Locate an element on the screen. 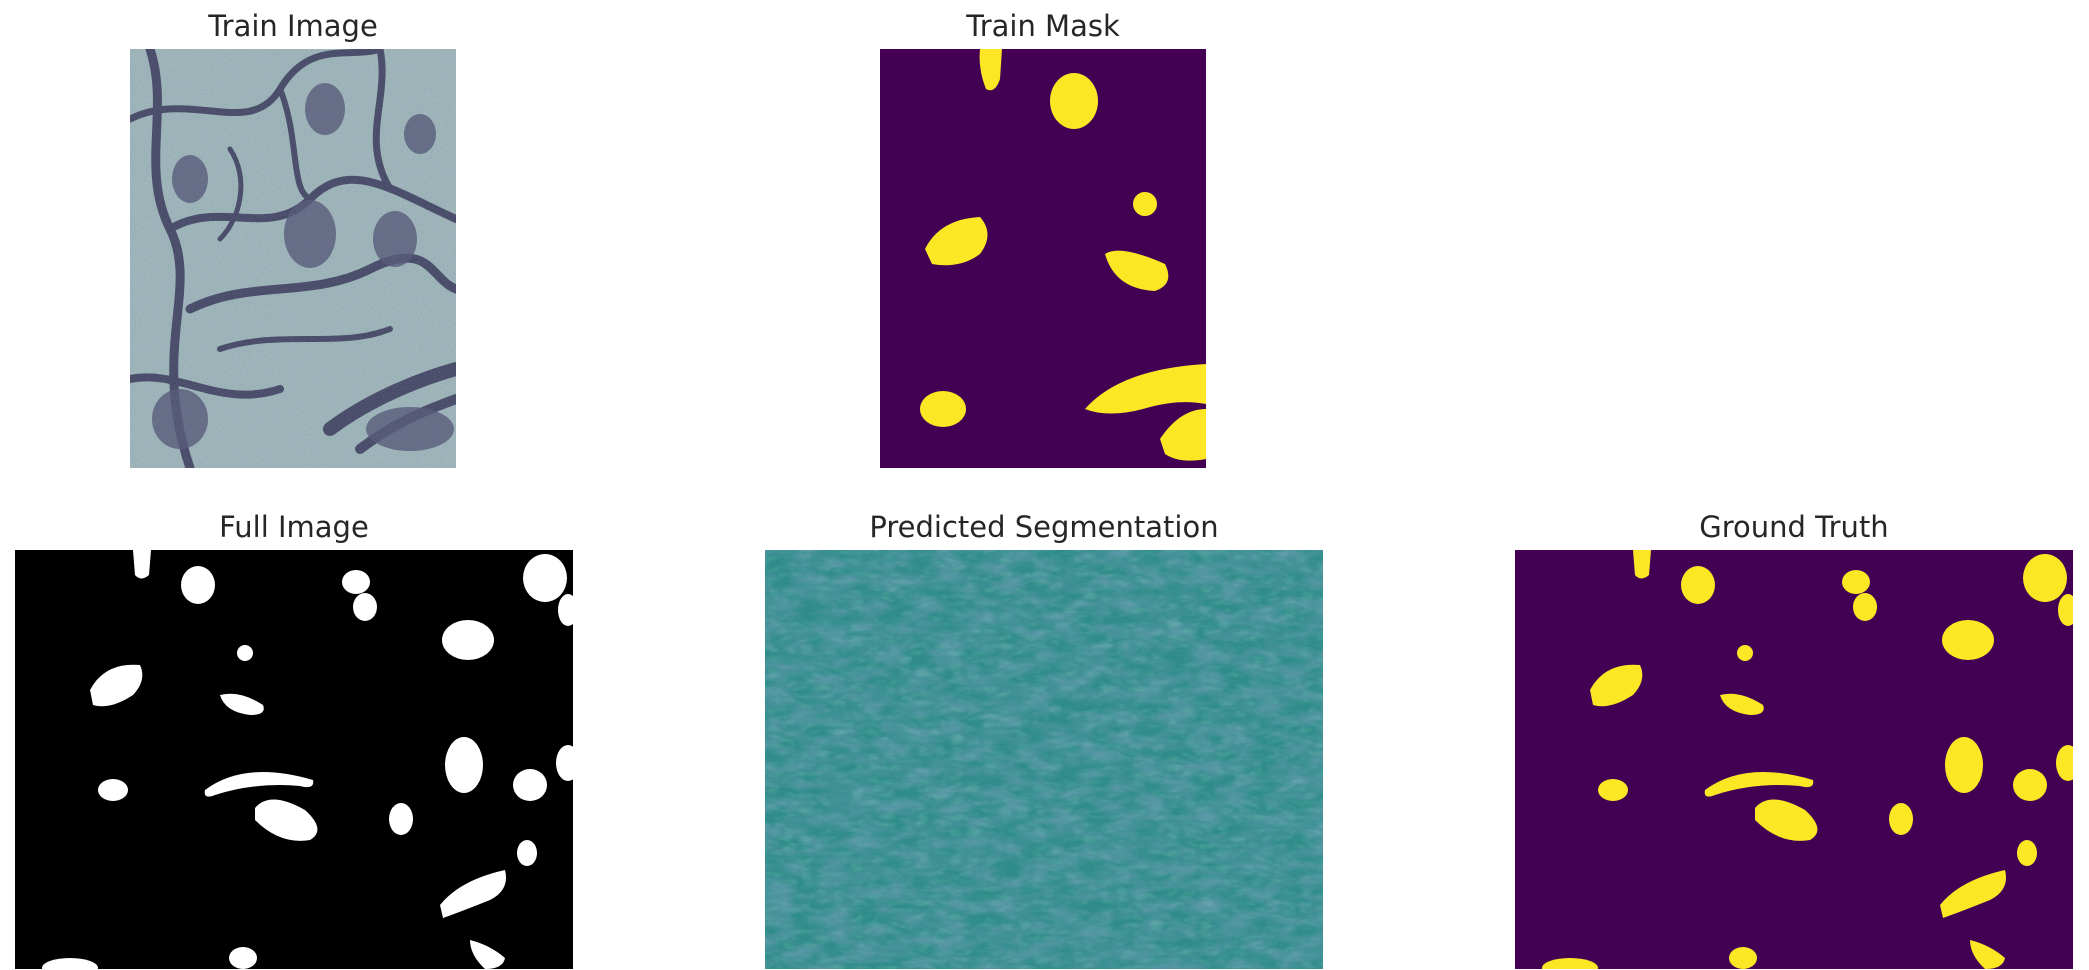 Image resolution: width=2089 pixels, height=970 pixels. em-grain is located at coordinates (293, 258).